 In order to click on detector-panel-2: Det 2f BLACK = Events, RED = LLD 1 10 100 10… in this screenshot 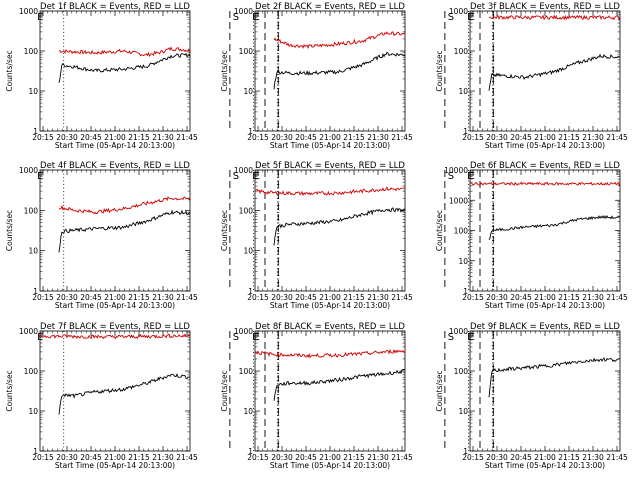, I will do `click(357, 76)`.